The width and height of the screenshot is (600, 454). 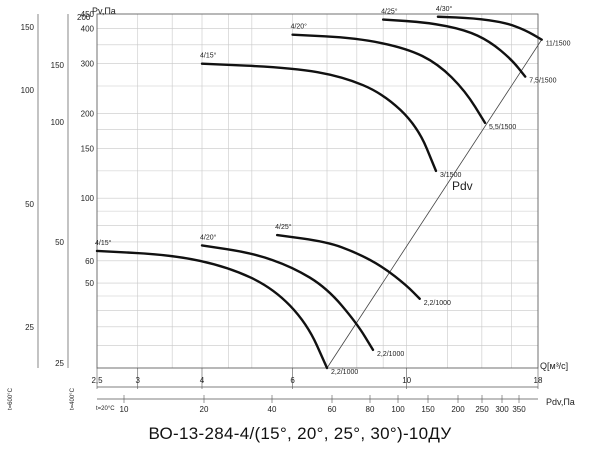 I want to click on pdv-tick-label: 350, so click(x=519, y=409).